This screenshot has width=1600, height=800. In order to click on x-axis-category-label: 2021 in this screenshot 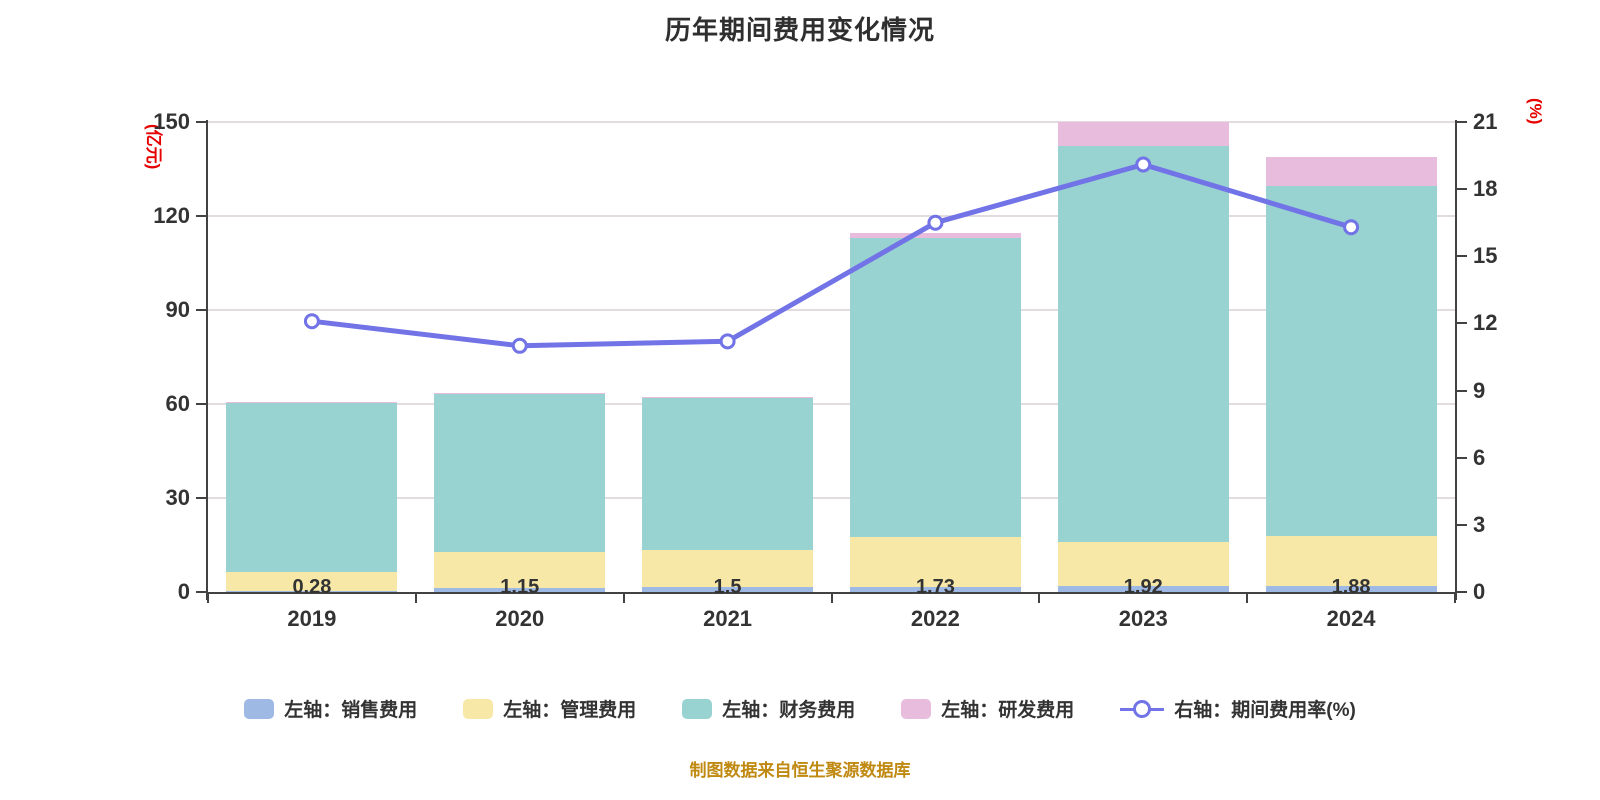, I will do `click(728, 618)`.